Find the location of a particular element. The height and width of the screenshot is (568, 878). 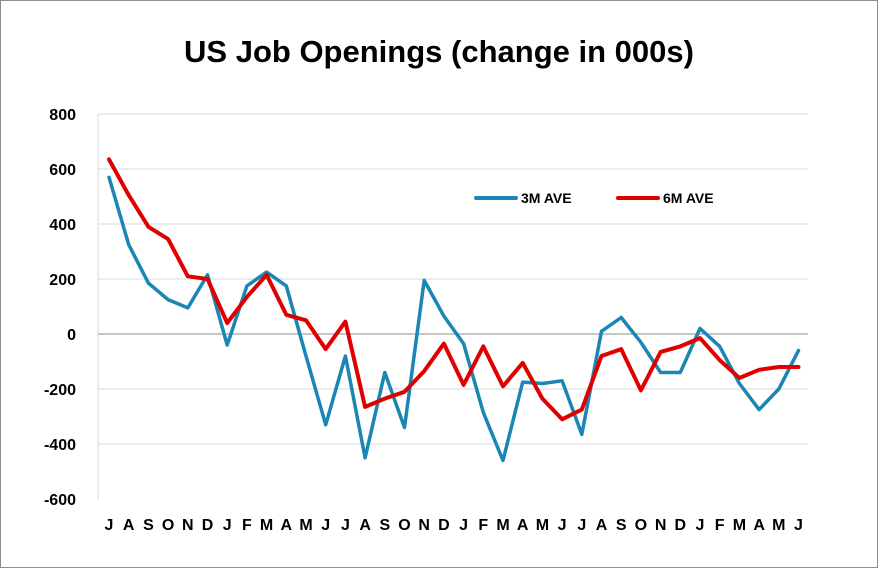

y-tick-label: -600 is located at coordinates (60, 500).